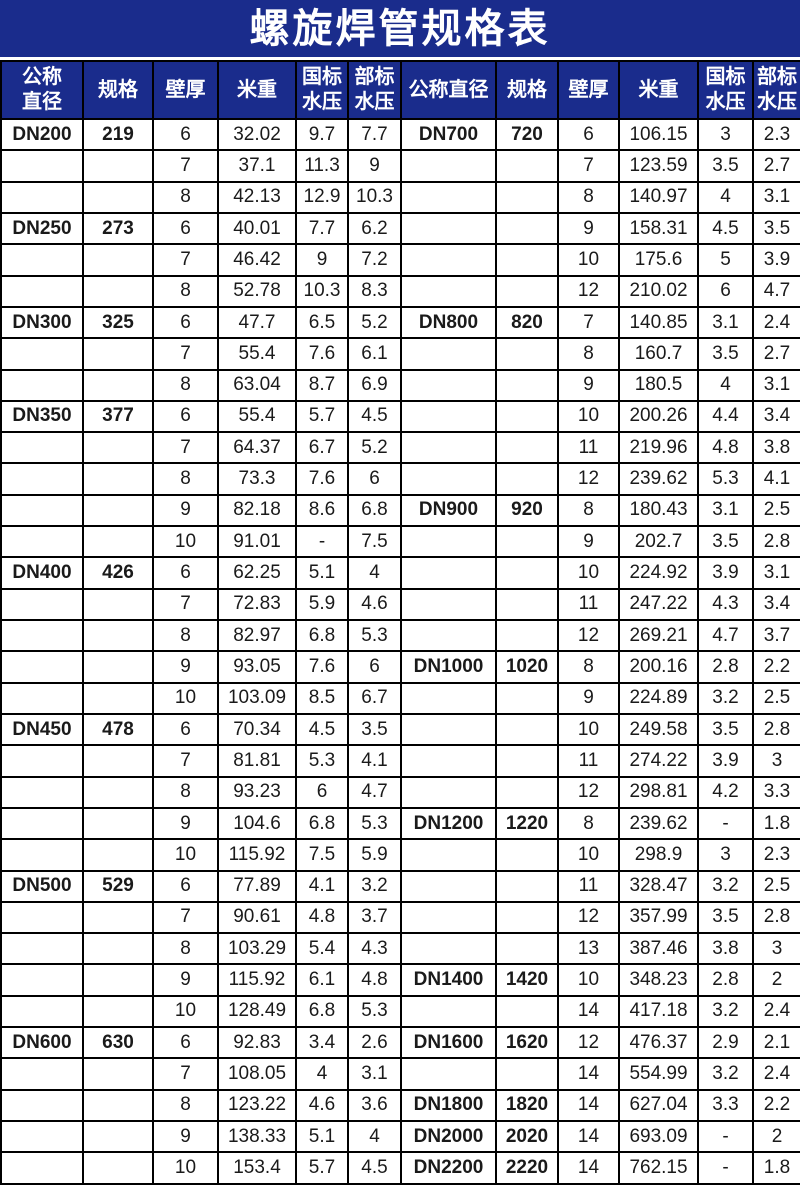 This screenshot has height=1185, width=800. What do you see at coordinates (257, 573) in the screenshot?
I see `cell-meter-weight-left: 62.25` at bounding box center [257, 573].